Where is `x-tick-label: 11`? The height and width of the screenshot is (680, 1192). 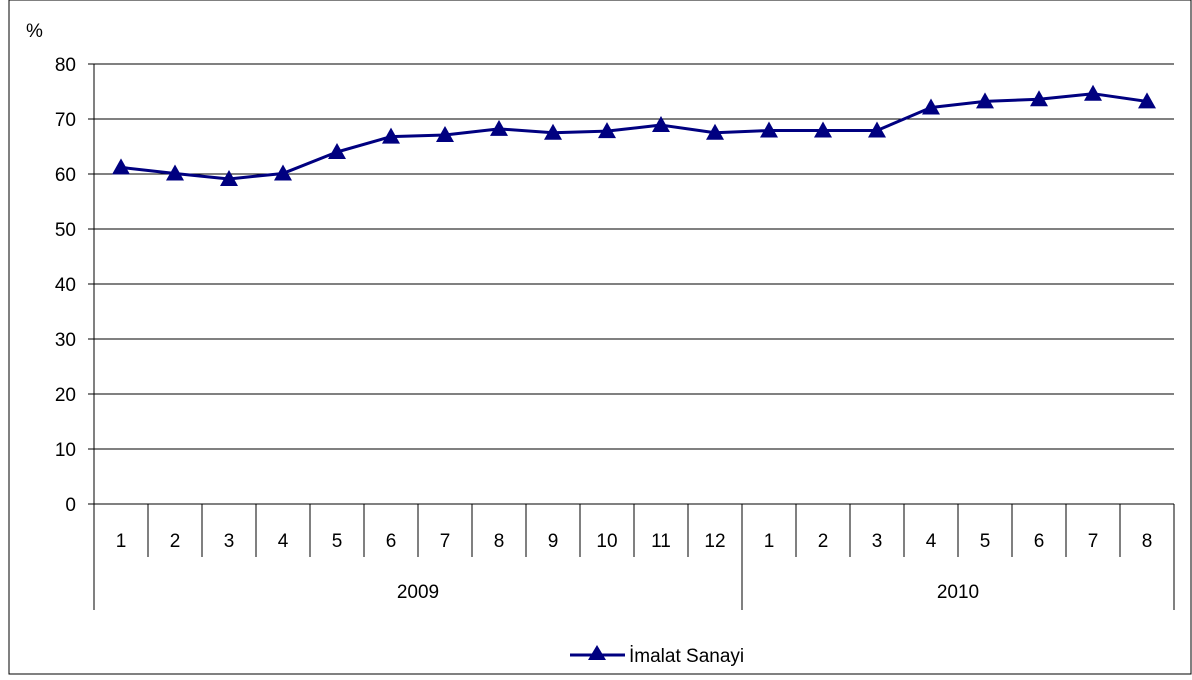
x-tick-label: 11 is located at coordinates (661, 541).